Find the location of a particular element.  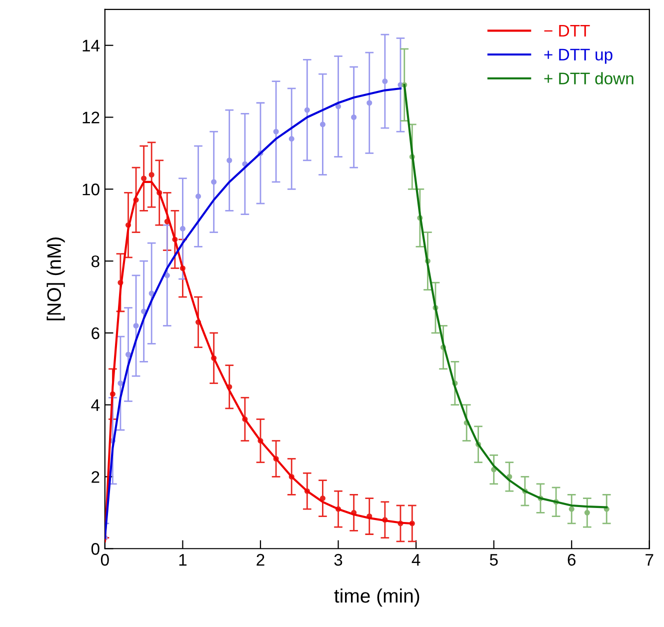

legend-label: + DTT down is located at coordinates (589, 78).